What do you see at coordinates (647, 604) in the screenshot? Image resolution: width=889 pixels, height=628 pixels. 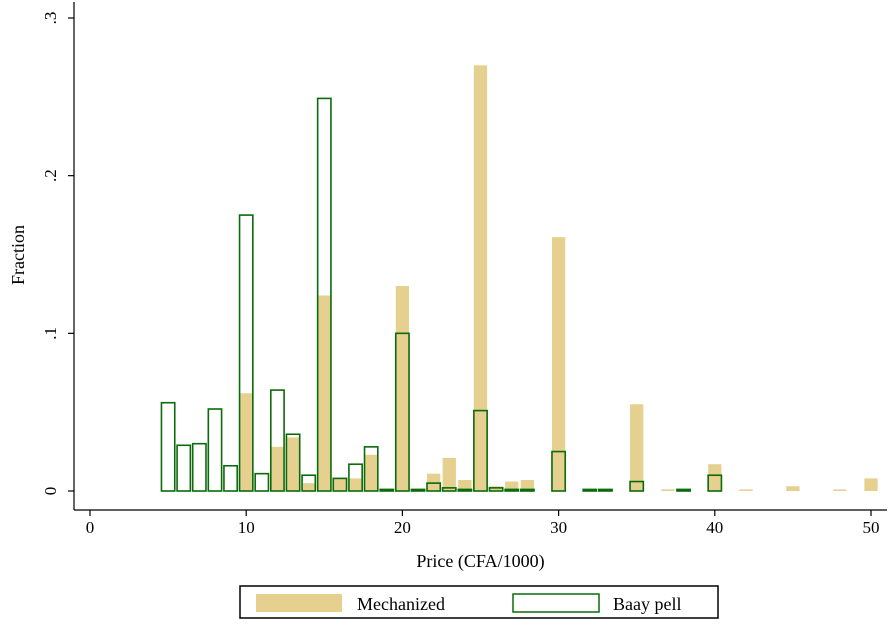 I see `legend-label-baay-pell: Baay pell` at bounding box center [647, 604].